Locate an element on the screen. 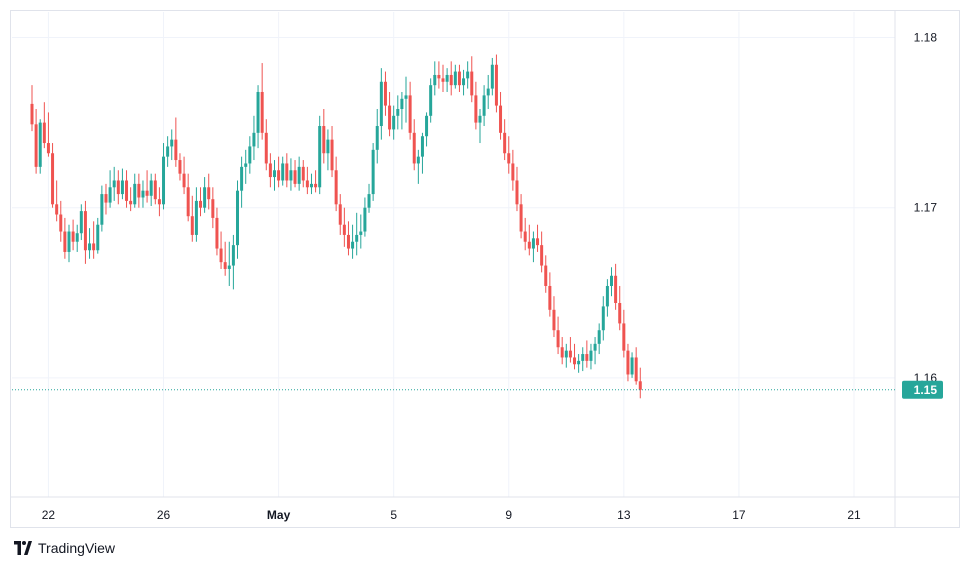  y-tick-label: 1.17 is located at coordinates (926, 208).